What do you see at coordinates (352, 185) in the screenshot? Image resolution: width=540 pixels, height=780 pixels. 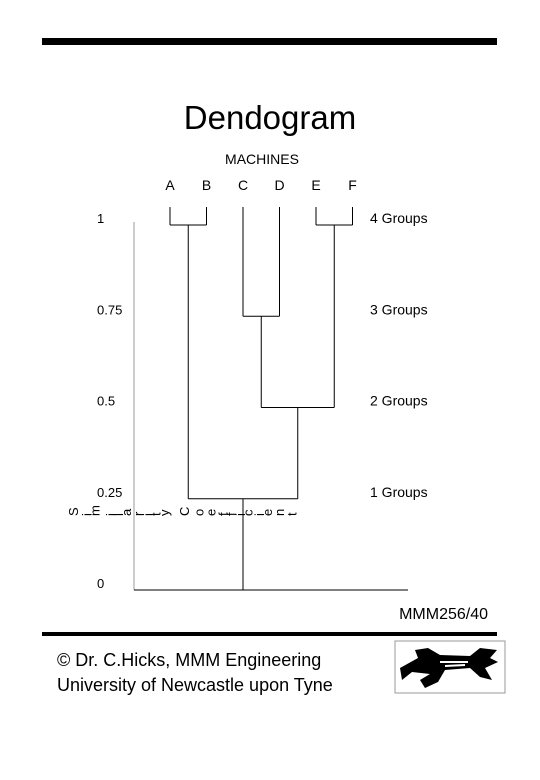 I see `leaf-label: F` at bounding box center [352, 185].